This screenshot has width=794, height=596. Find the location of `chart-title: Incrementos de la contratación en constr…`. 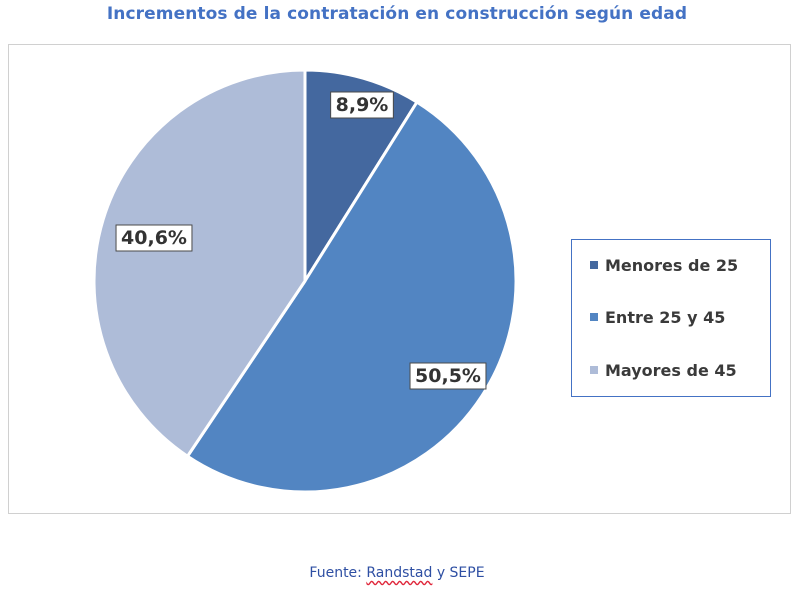

chart-title: Incrementos de la contratación en constr… is located at coordinates (397, 14).